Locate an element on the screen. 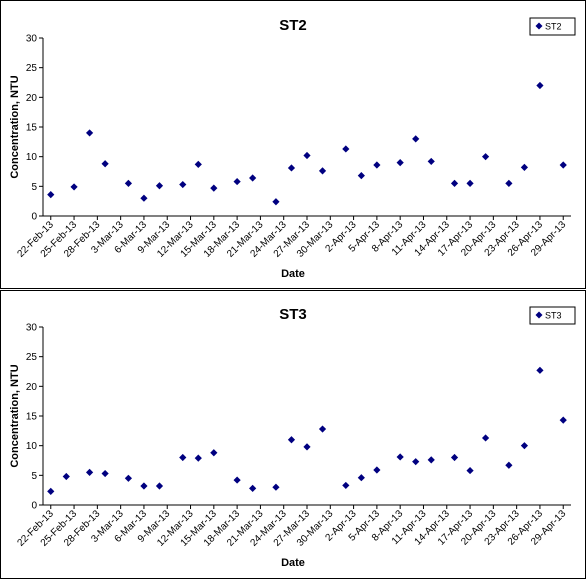 This screenshot has width=587, height=581. legend: ST2 is located at coordinates (552, 26).